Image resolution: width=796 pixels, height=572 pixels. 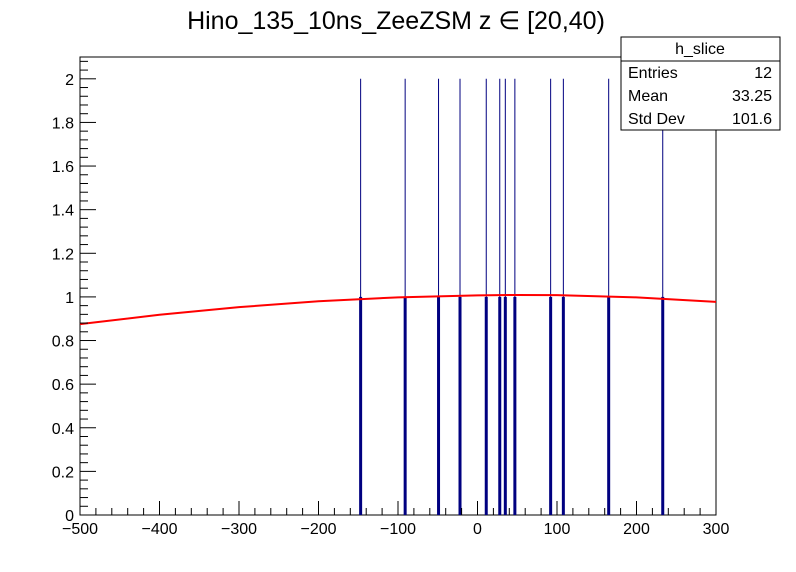 What do you see at coordinates (159, 529) in the screenshot?
I see `x-tick-label: −400` at bounding box center [159, 529].